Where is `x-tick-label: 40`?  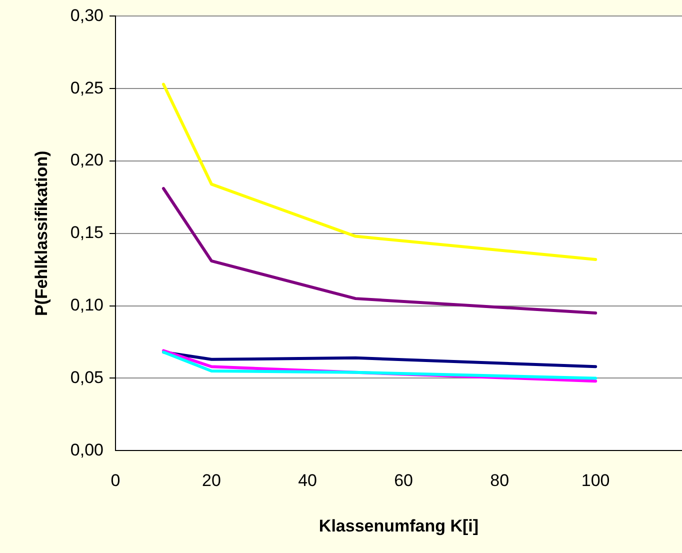
x-tick-label: 40 is located at coordinates (307, 480).